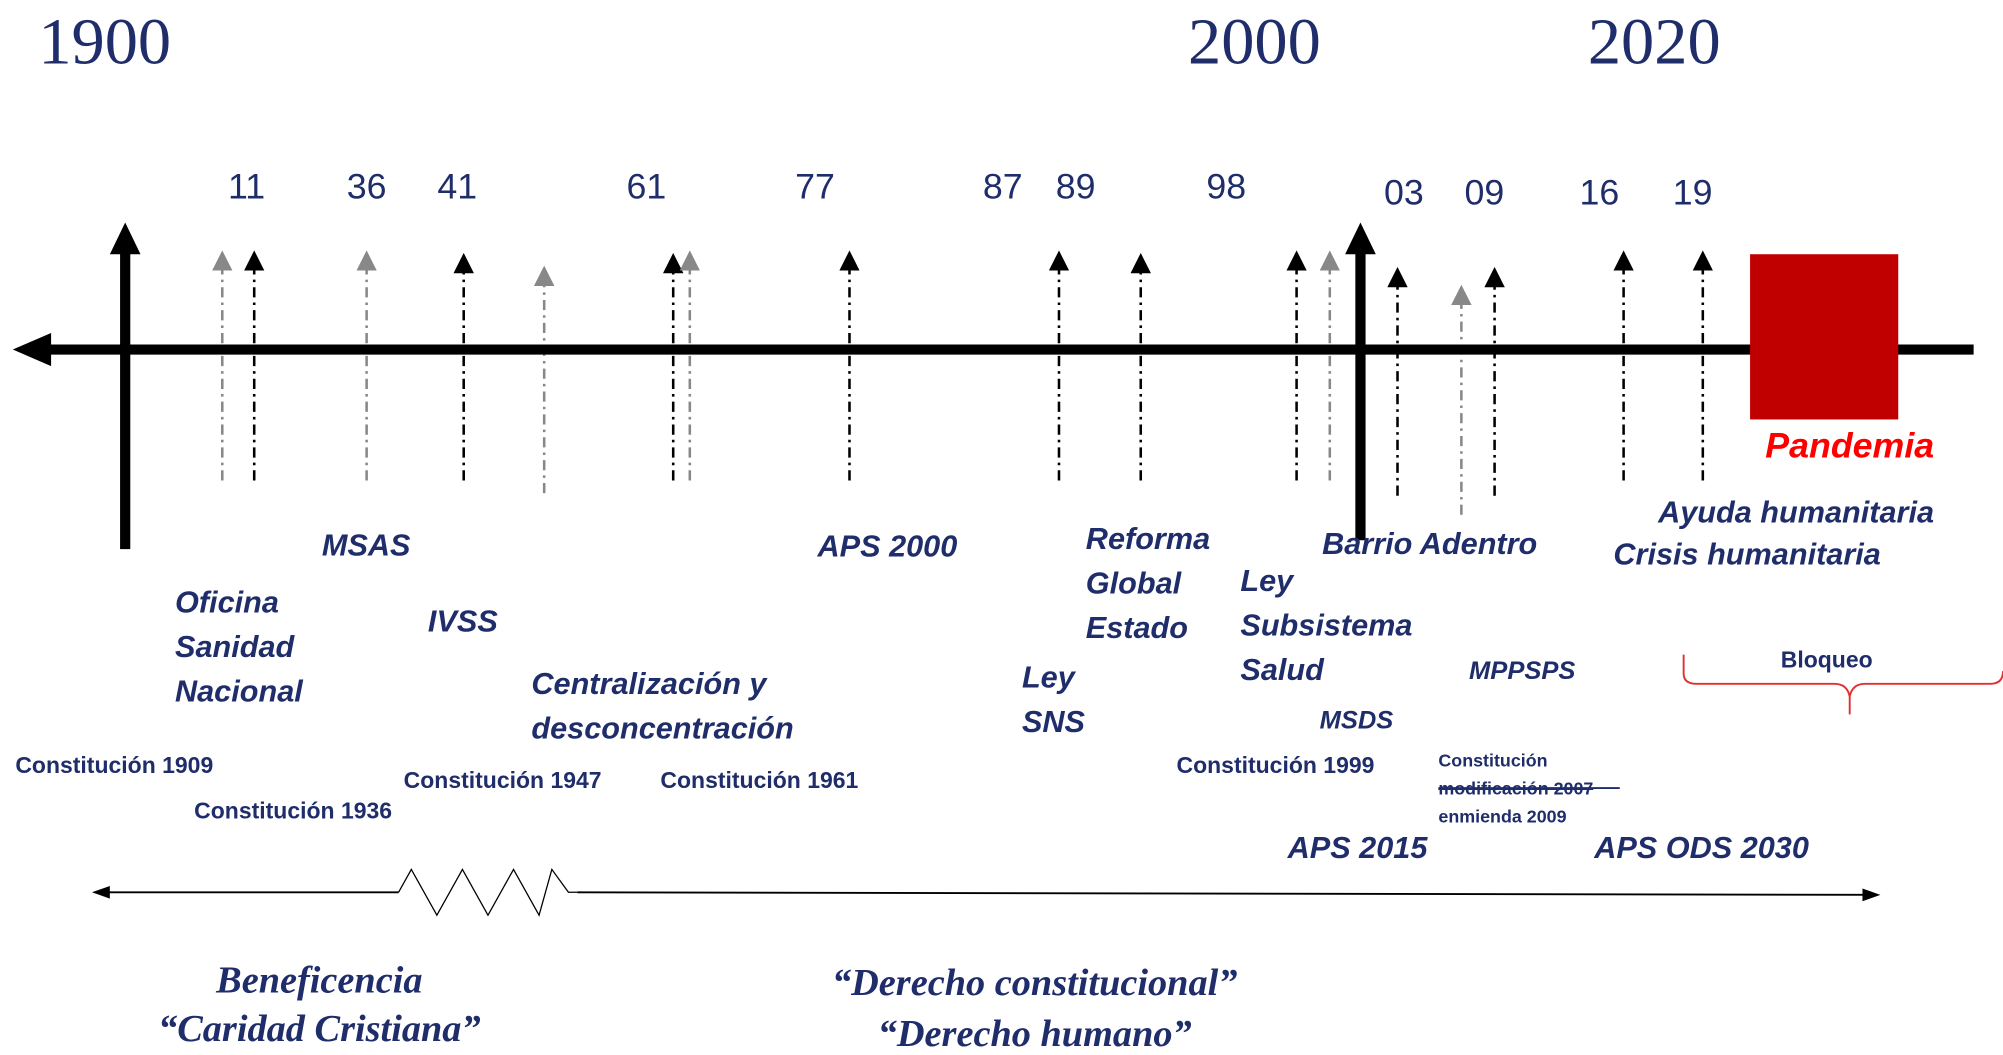 This screenshot has height=1055, width=2003. What do you see at coordinates (1701, 848) in the screenshot?
I see `event: APS ODS 2030` at bounding box center [1701, 848].